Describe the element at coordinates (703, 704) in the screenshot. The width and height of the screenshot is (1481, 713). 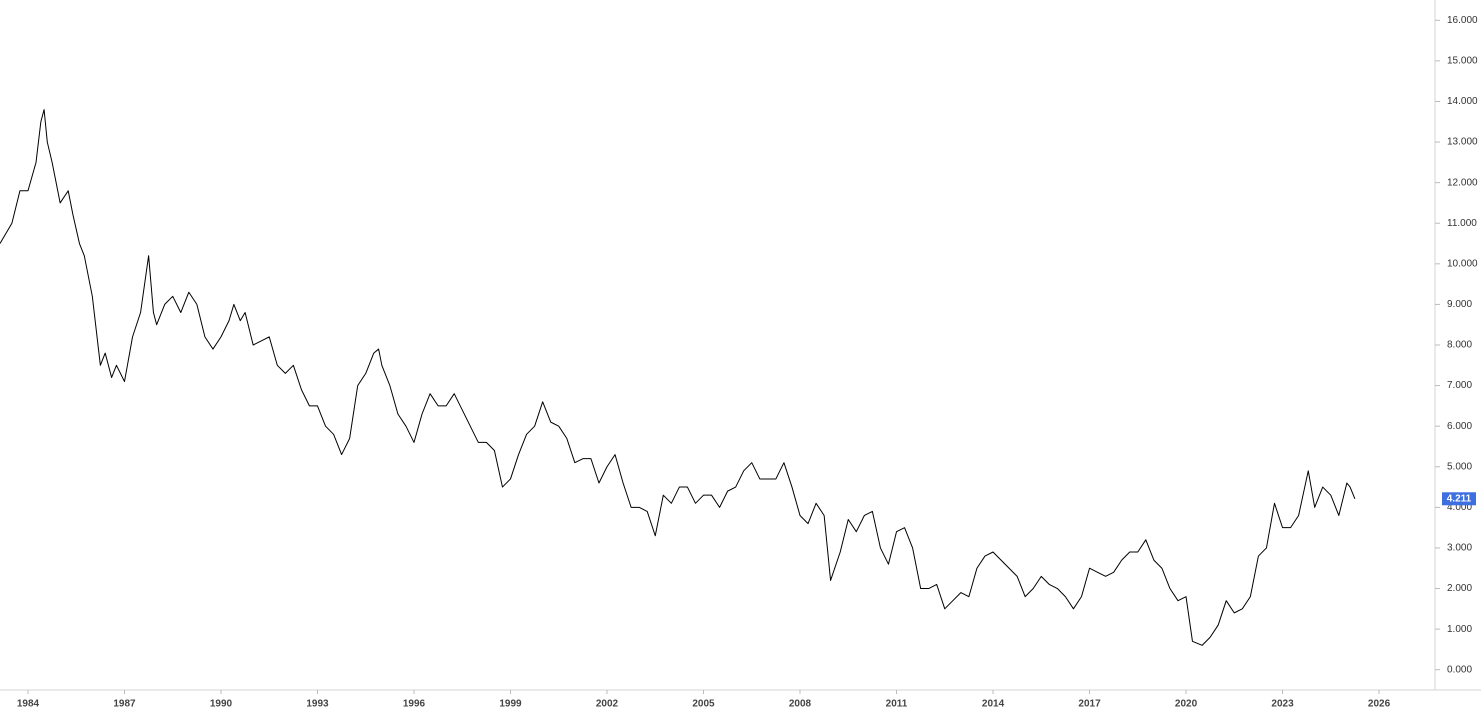
I see `x-tick-label: 2005` at that location.